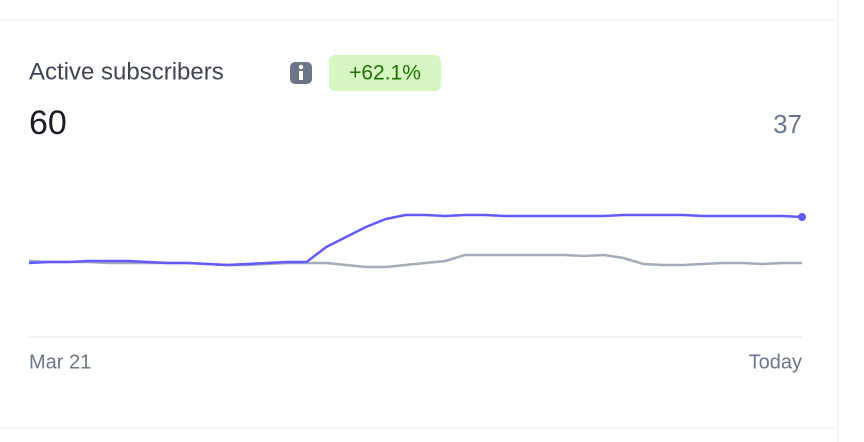 The image size is (864, 442). I want to click on comparison-value: 37, so click(787, 124).